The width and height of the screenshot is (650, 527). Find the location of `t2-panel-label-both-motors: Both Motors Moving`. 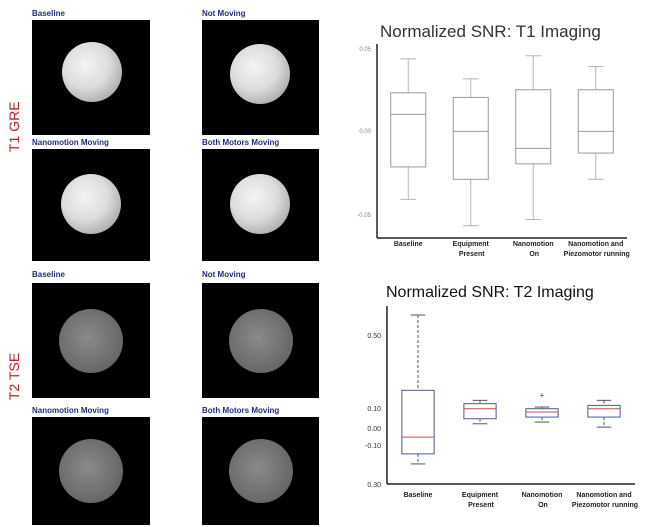

t2-panel-label-both-motors: Both Motors Moving is located at coordinates (241, 410).